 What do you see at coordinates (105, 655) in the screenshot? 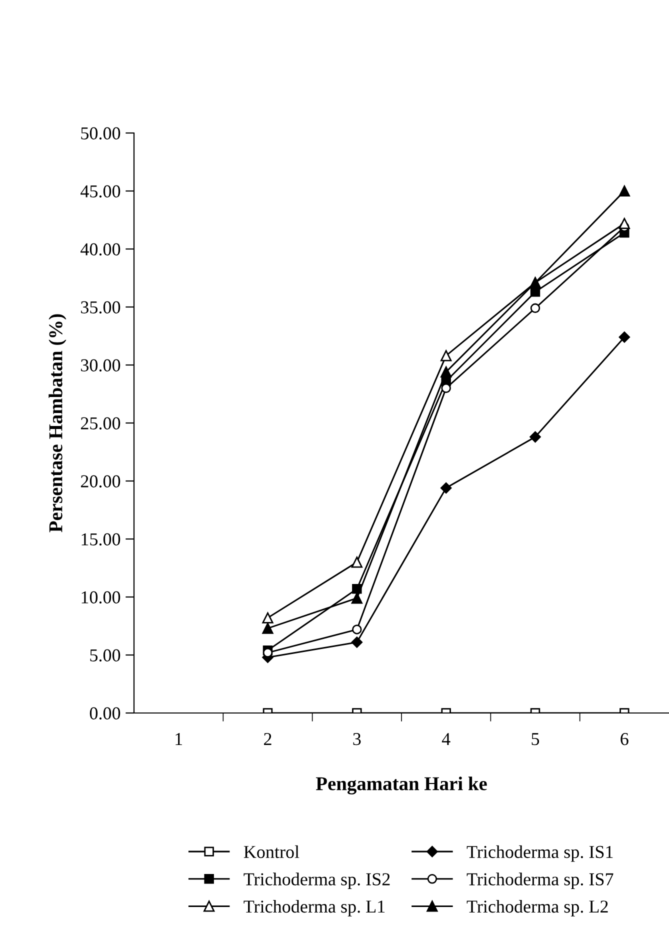
I see `y-tick-label: 5.00` at bounding box center [105, 655].